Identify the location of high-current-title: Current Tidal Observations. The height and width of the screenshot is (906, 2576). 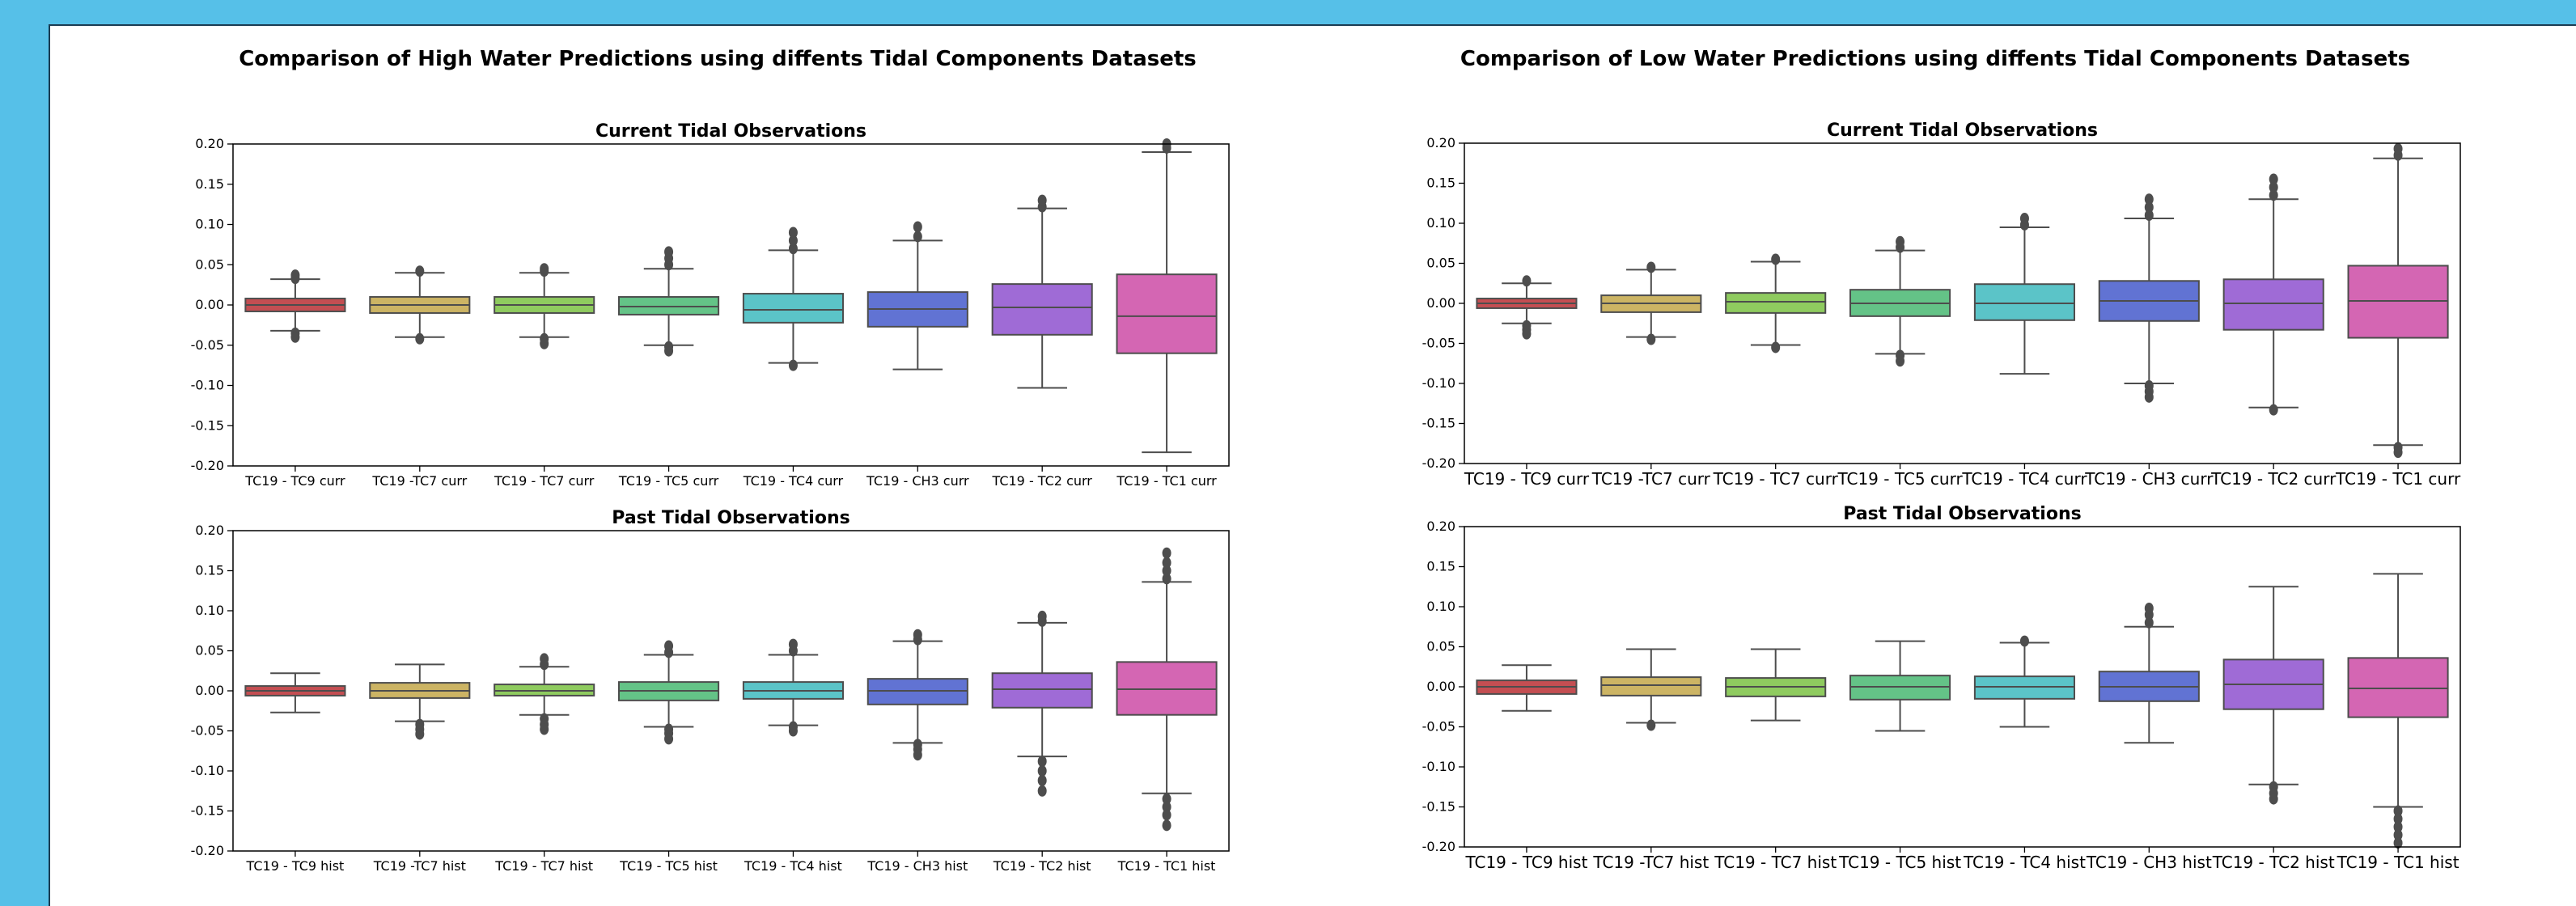
(730, 132).